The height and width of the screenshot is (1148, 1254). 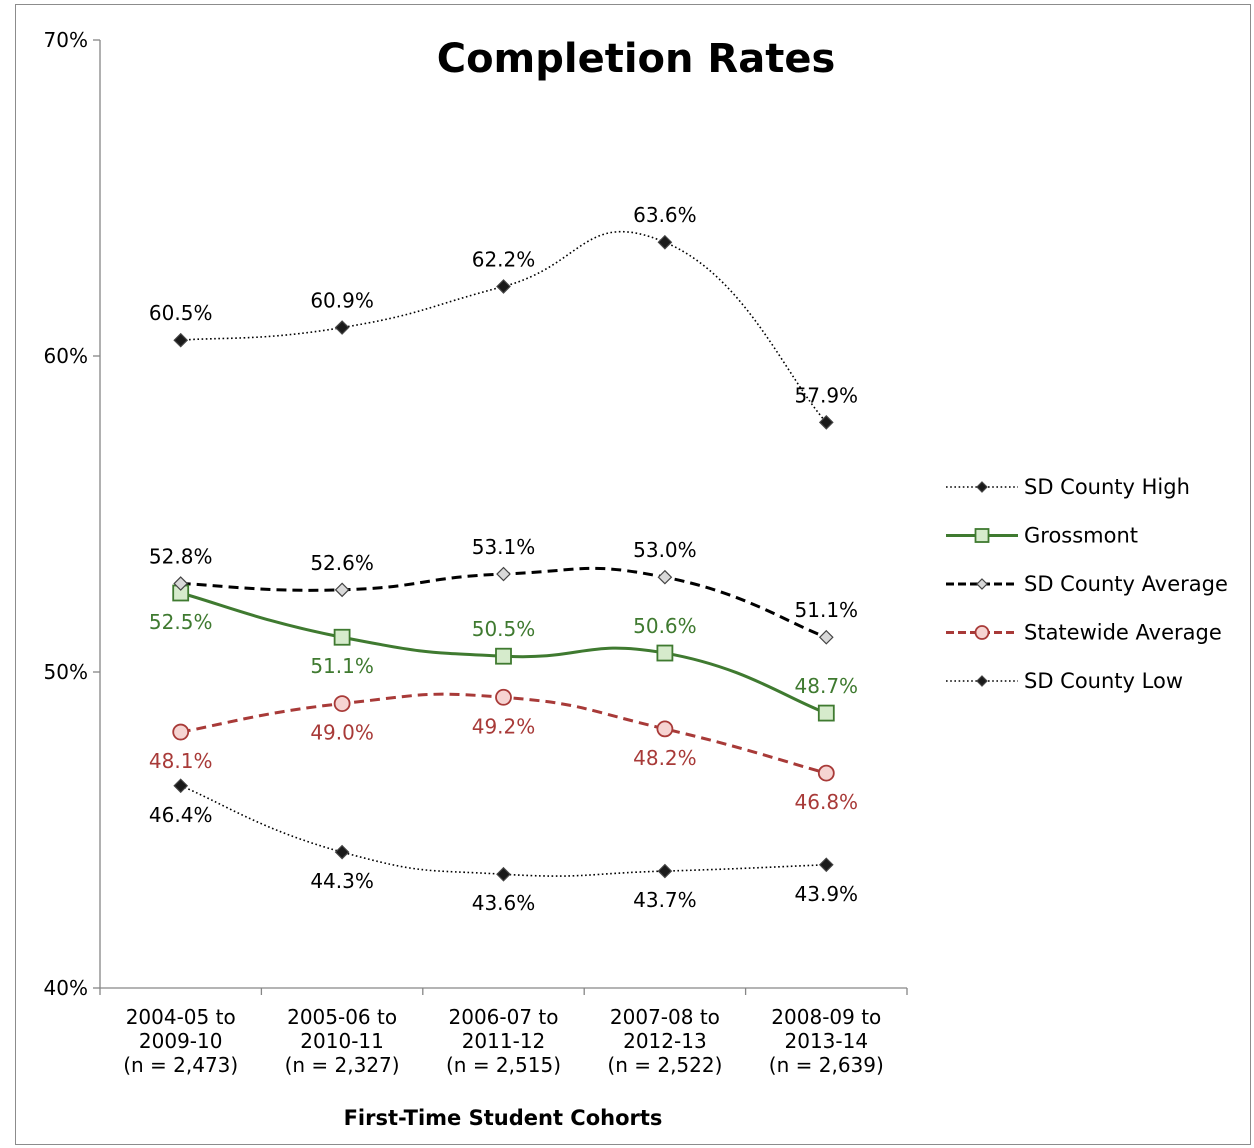 What do you see at coordinates (181, 761) in the screenshot?
I see `statewide-average-data-label: 48.1%` at bounding box center [181, 761].